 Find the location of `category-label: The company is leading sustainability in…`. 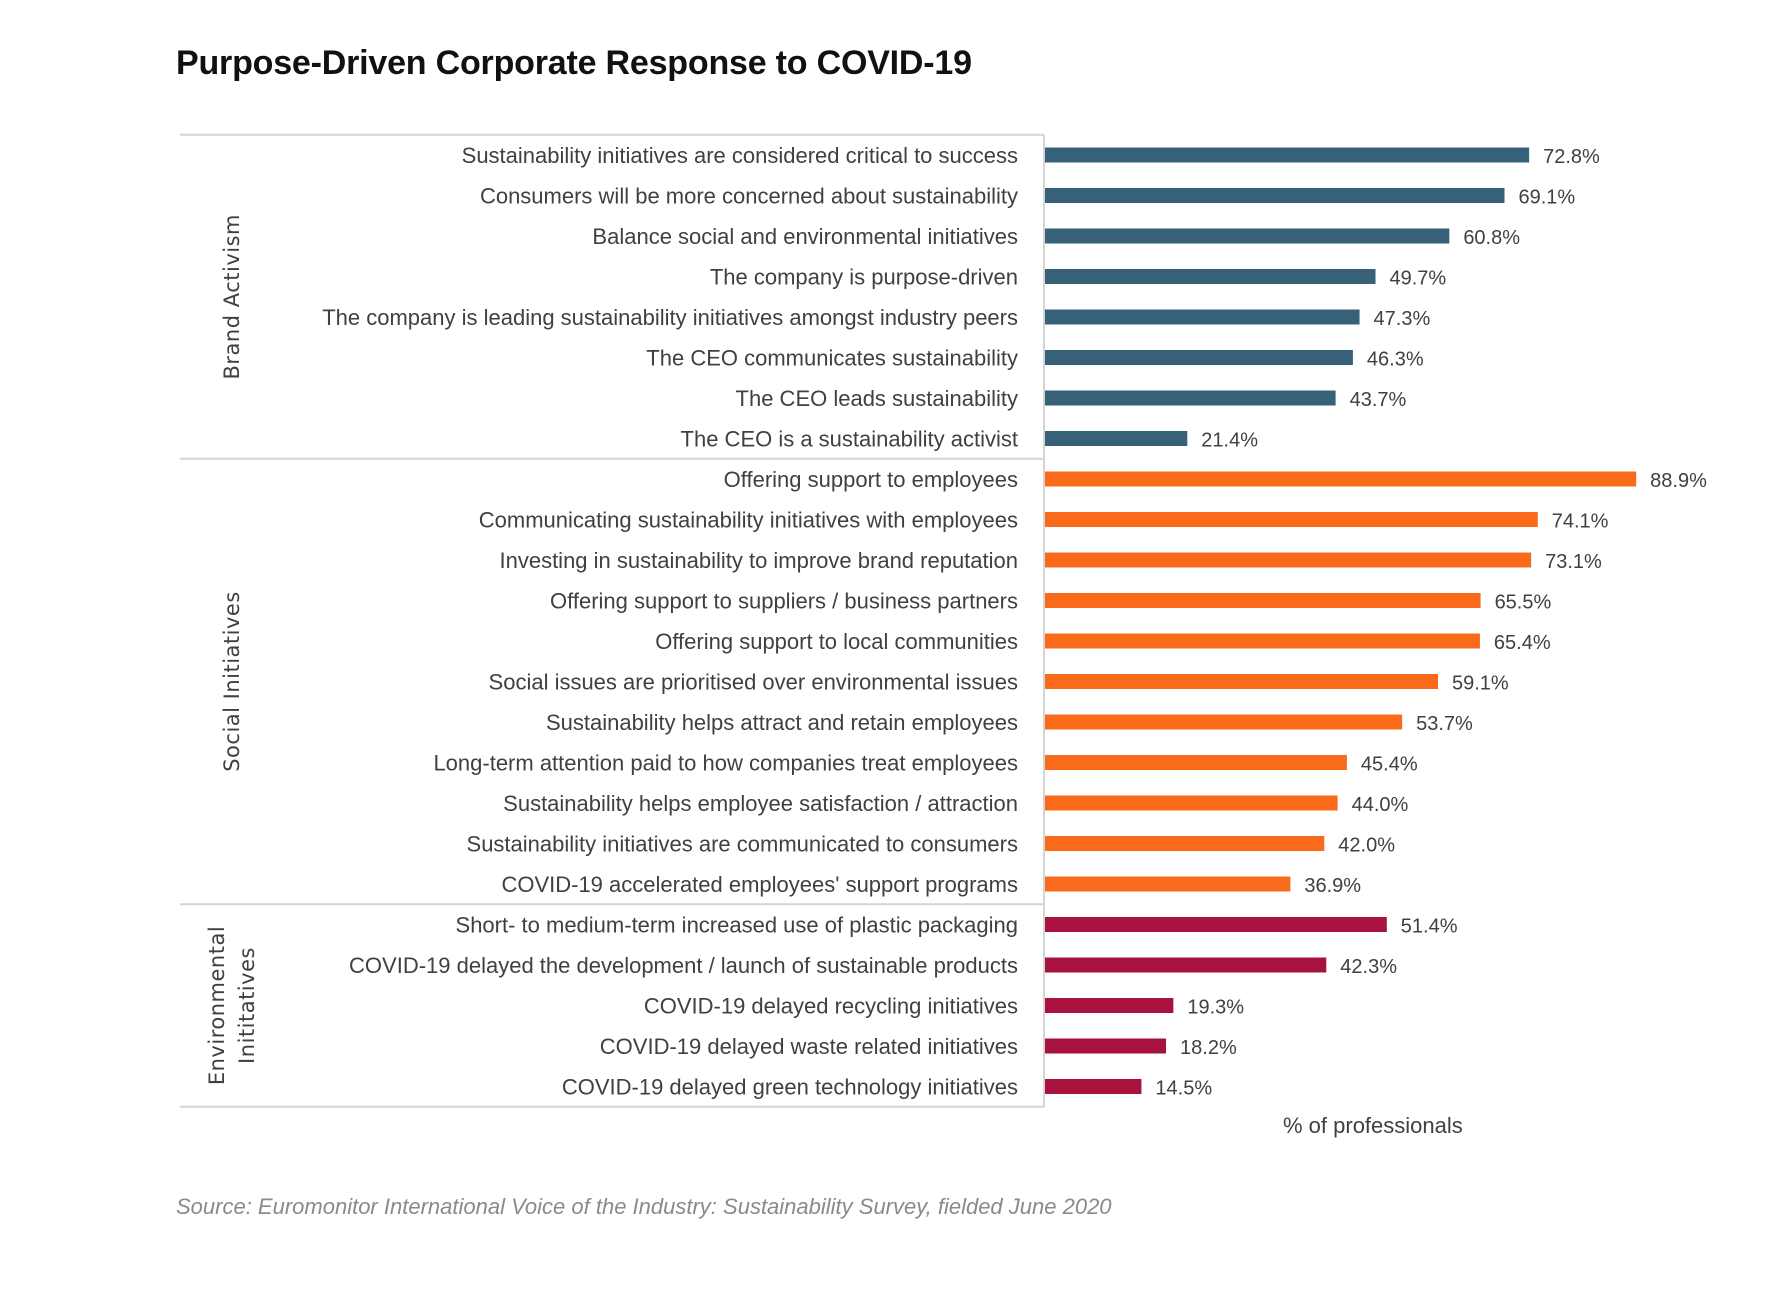

category-label: The company is leading sustainability in… is located at coordinates (670, 317).